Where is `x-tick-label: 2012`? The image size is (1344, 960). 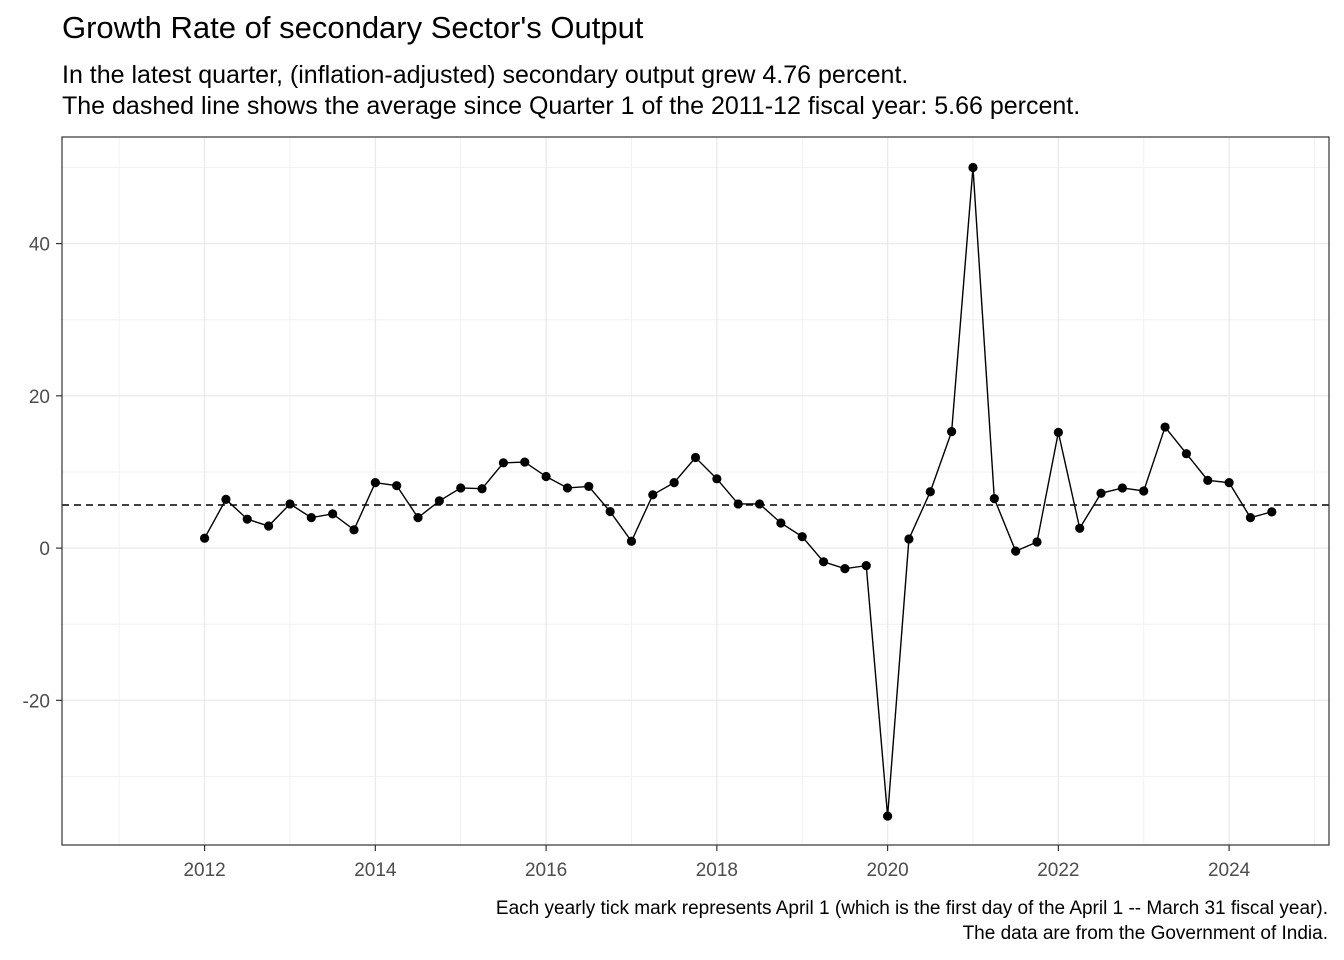 x-tick-label: 2012 is located at coordinates (204, 870).